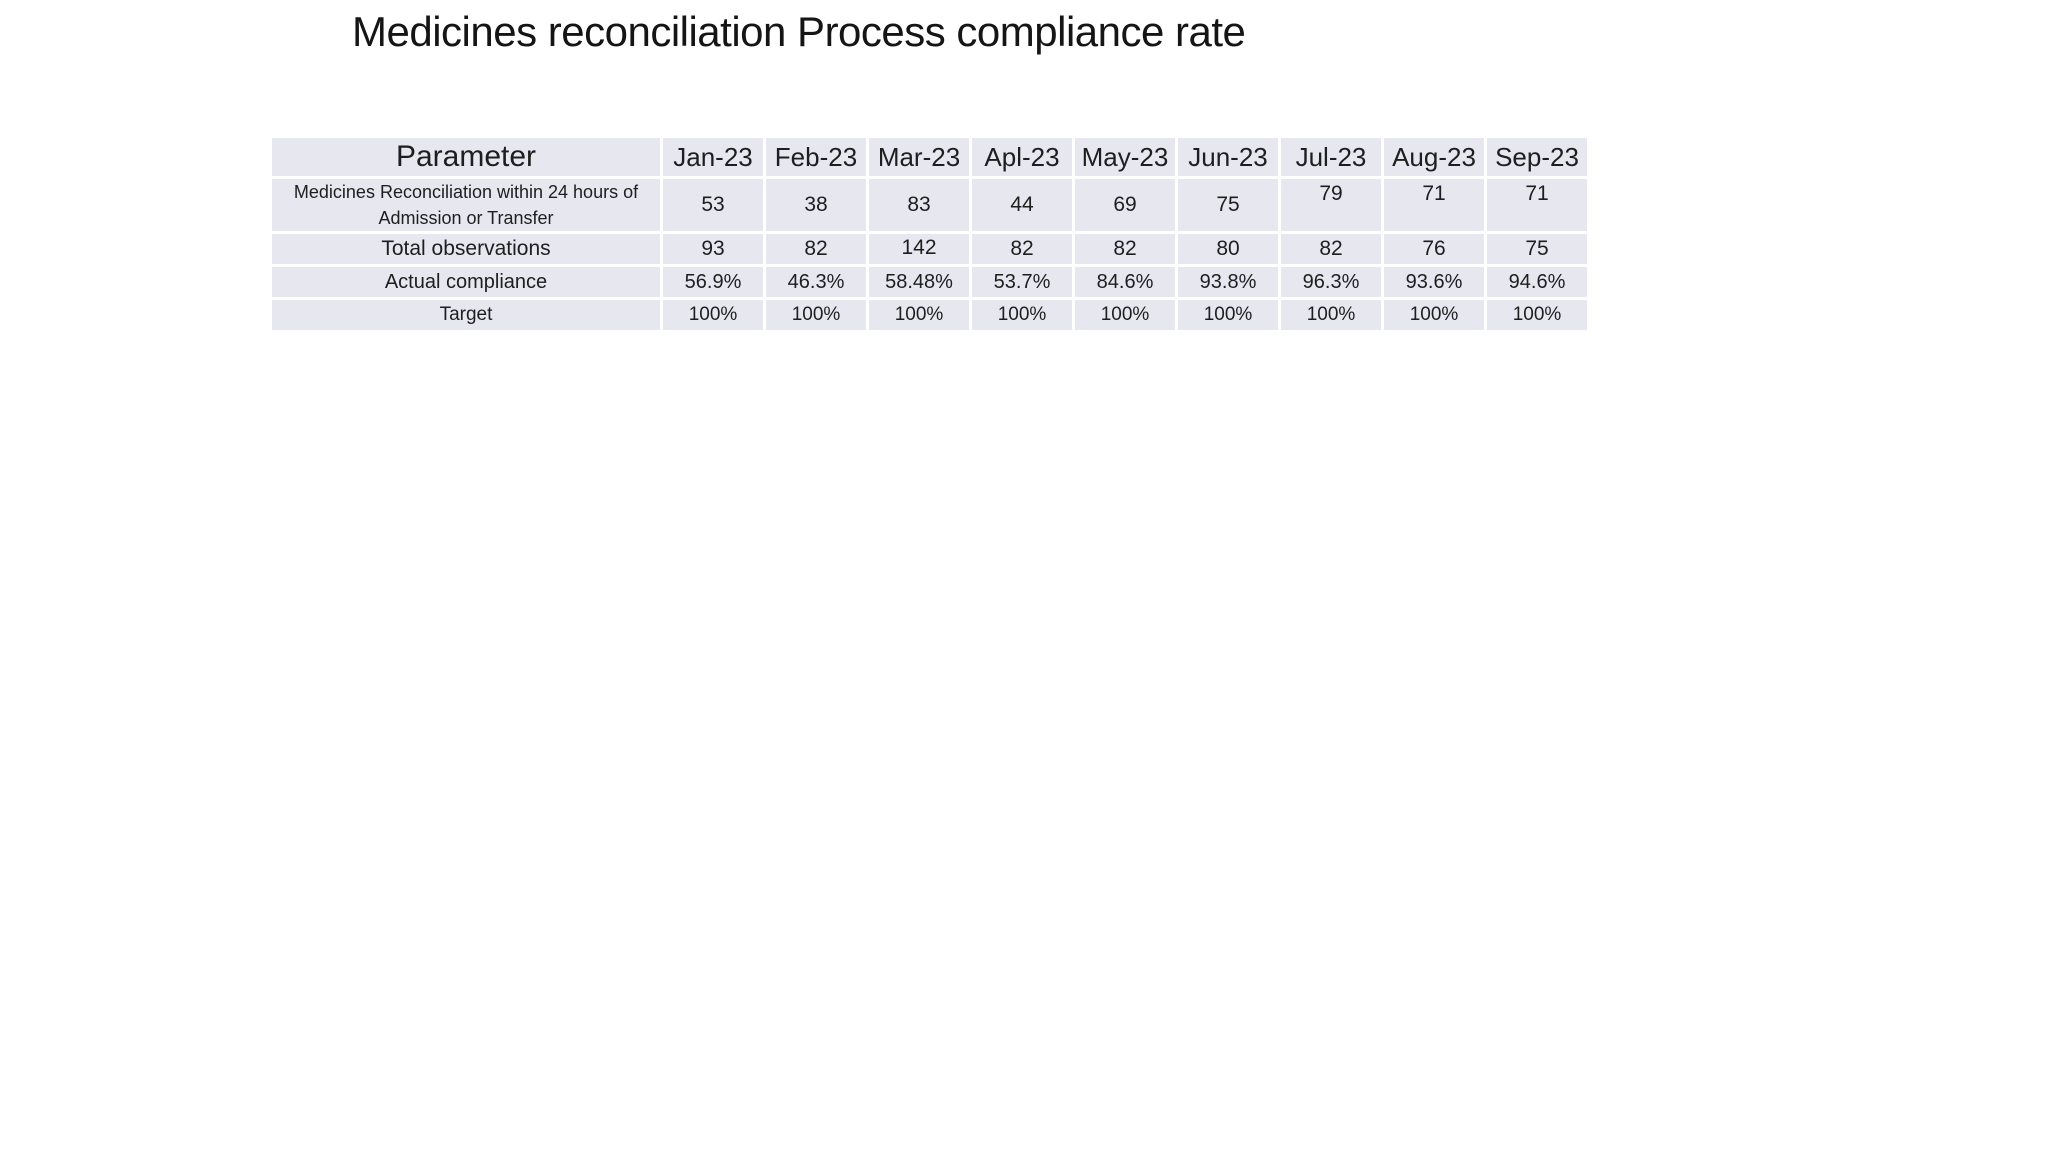 This screenshot has height=1152, width=2048. What do you see at coordinates (919, 157) in the screenshot?
I see `column-header-mar-23: Mar-23` at bounding box center [919, 157].